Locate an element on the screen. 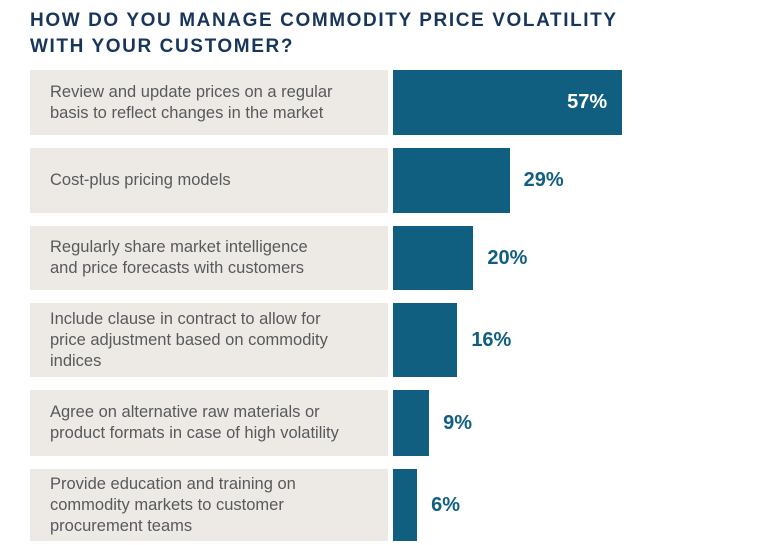  chart-row: Cost-plus pricing models 29% is located at coordinates (404, 180).